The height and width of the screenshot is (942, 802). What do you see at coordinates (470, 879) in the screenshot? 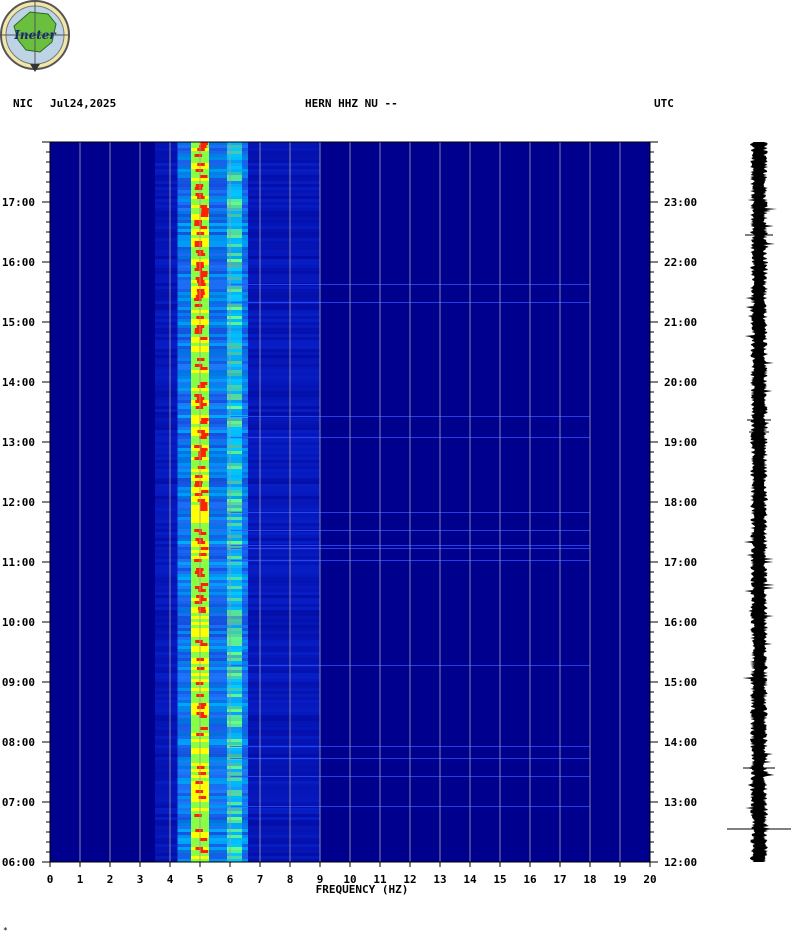
I see `x-tick-label-14: 14` at bounding box center [470, 879].